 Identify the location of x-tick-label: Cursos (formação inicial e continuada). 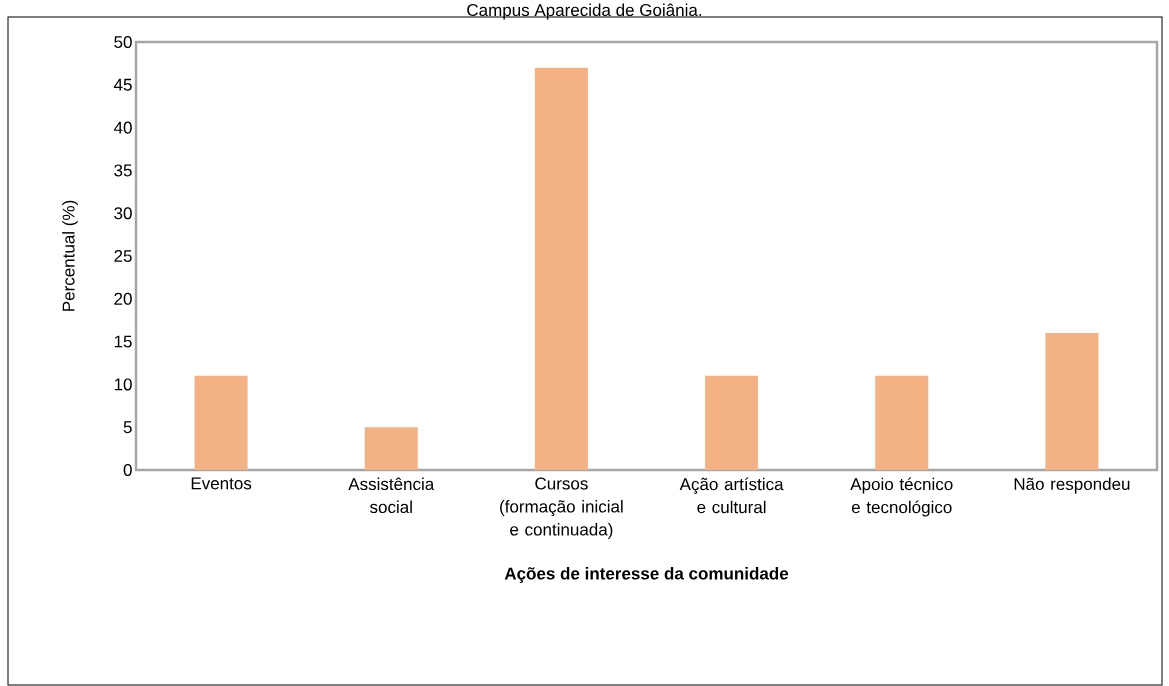
(561, 508).